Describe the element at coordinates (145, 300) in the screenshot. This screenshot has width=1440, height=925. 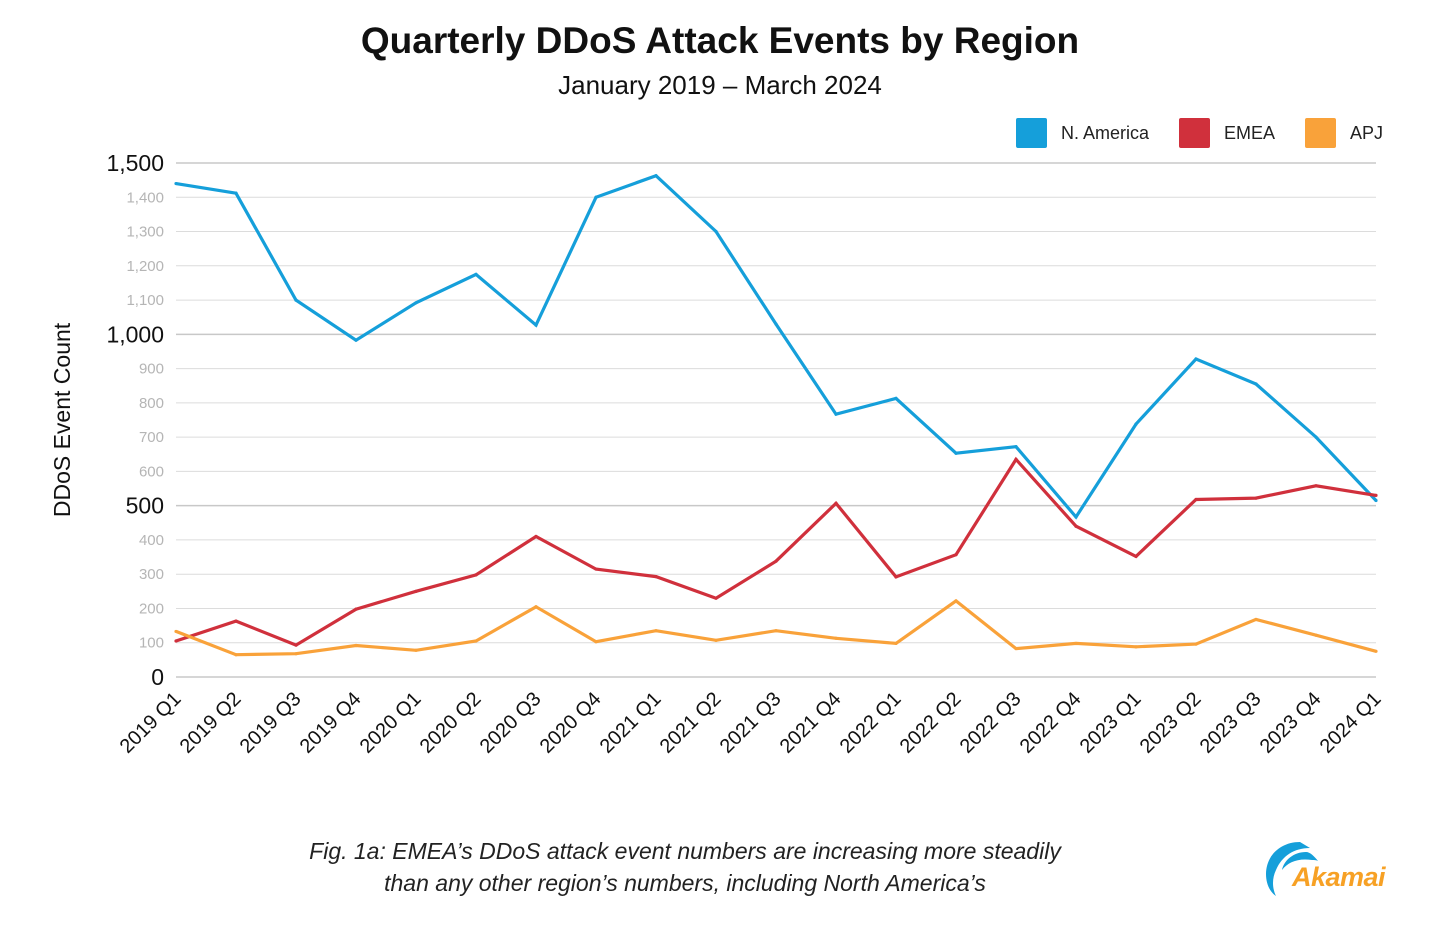
I see `y-tick-label: 1,100` at that location.